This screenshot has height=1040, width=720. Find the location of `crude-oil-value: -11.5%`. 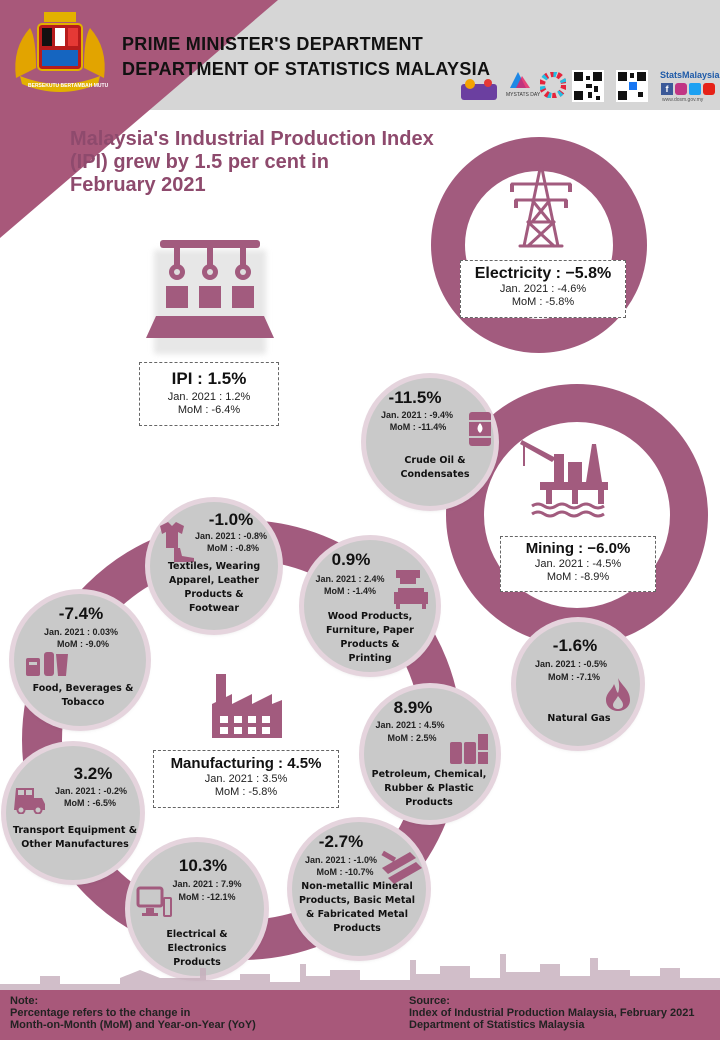

crude-oil-value: -11.5% is located at coordinates (415, 397).